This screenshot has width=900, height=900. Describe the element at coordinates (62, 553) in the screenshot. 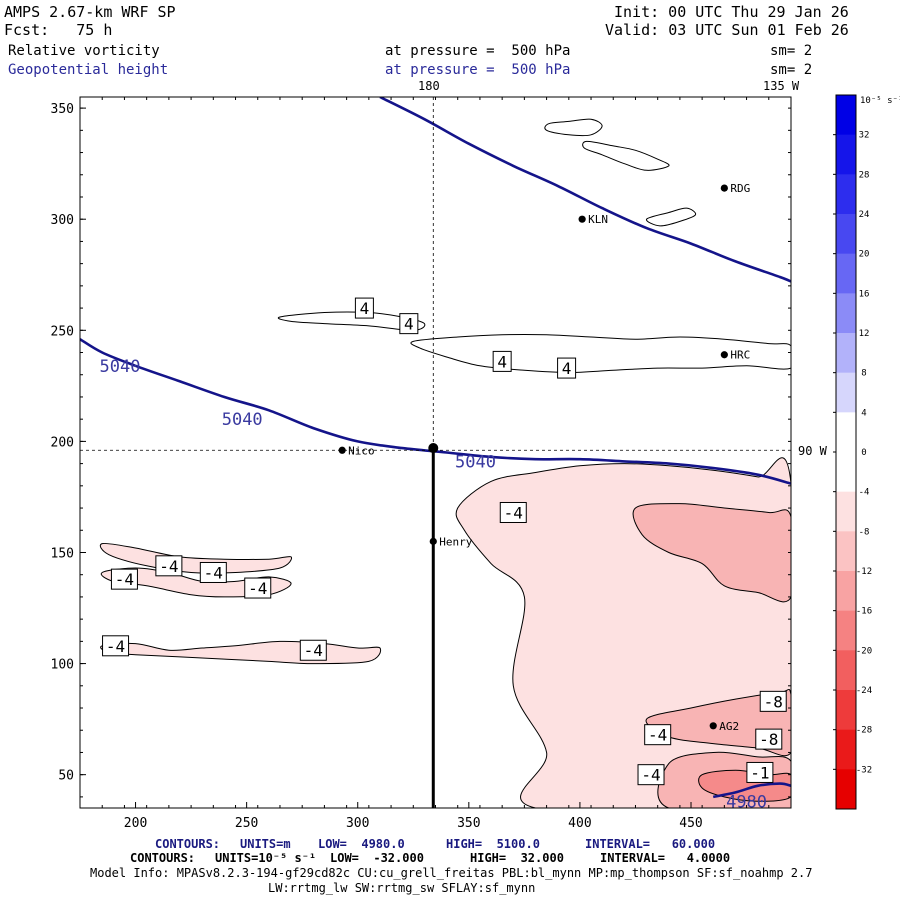

I see `y-tick-label-150: 150` at that location.